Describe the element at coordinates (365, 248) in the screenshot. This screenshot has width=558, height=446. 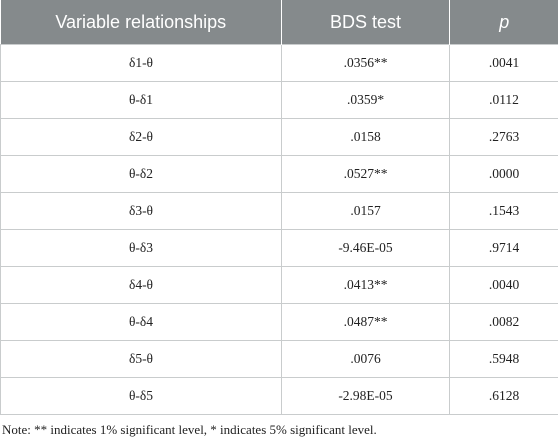
I see `cell-bds: -9.46E-05` at that location.